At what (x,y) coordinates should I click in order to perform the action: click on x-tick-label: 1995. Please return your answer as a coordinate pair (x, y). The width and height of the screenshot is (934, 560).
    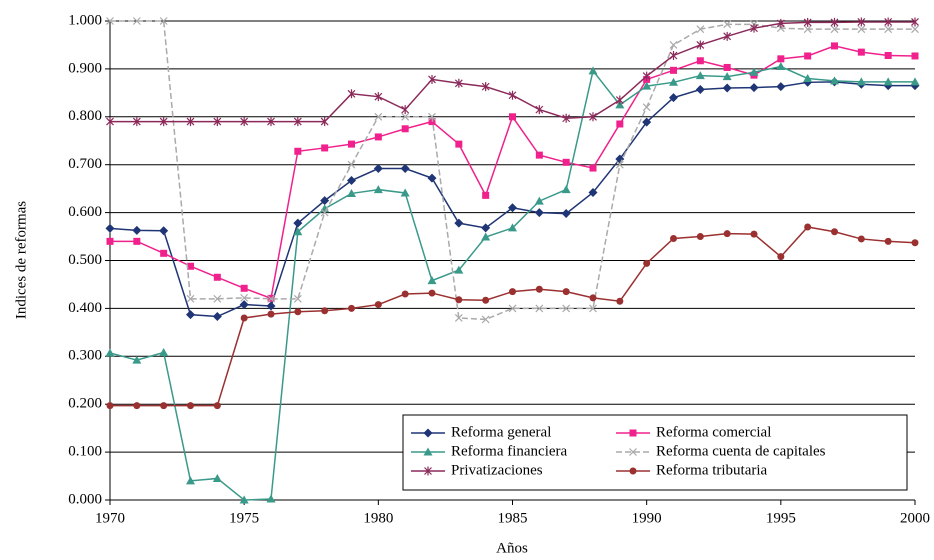
    Looking at the image, I should click on (781, 518).